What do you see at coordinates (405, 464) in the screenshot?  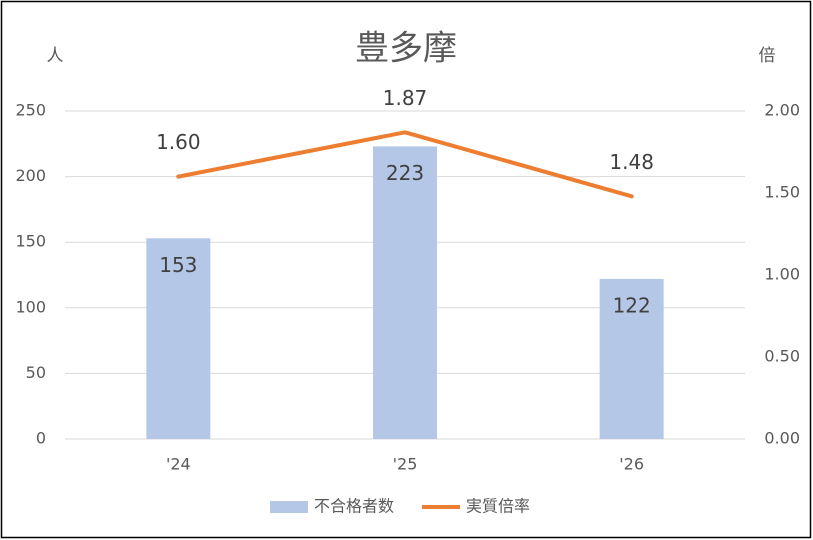 I see `x-tick-label: '25` at bounding box center [405, 464].